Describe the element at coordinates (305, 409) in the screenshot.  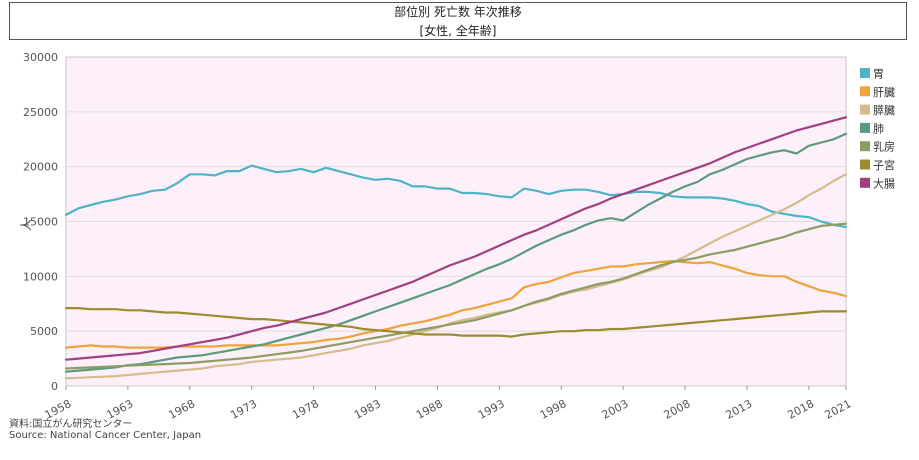
I see `x-tick-label: 1978` at that location.